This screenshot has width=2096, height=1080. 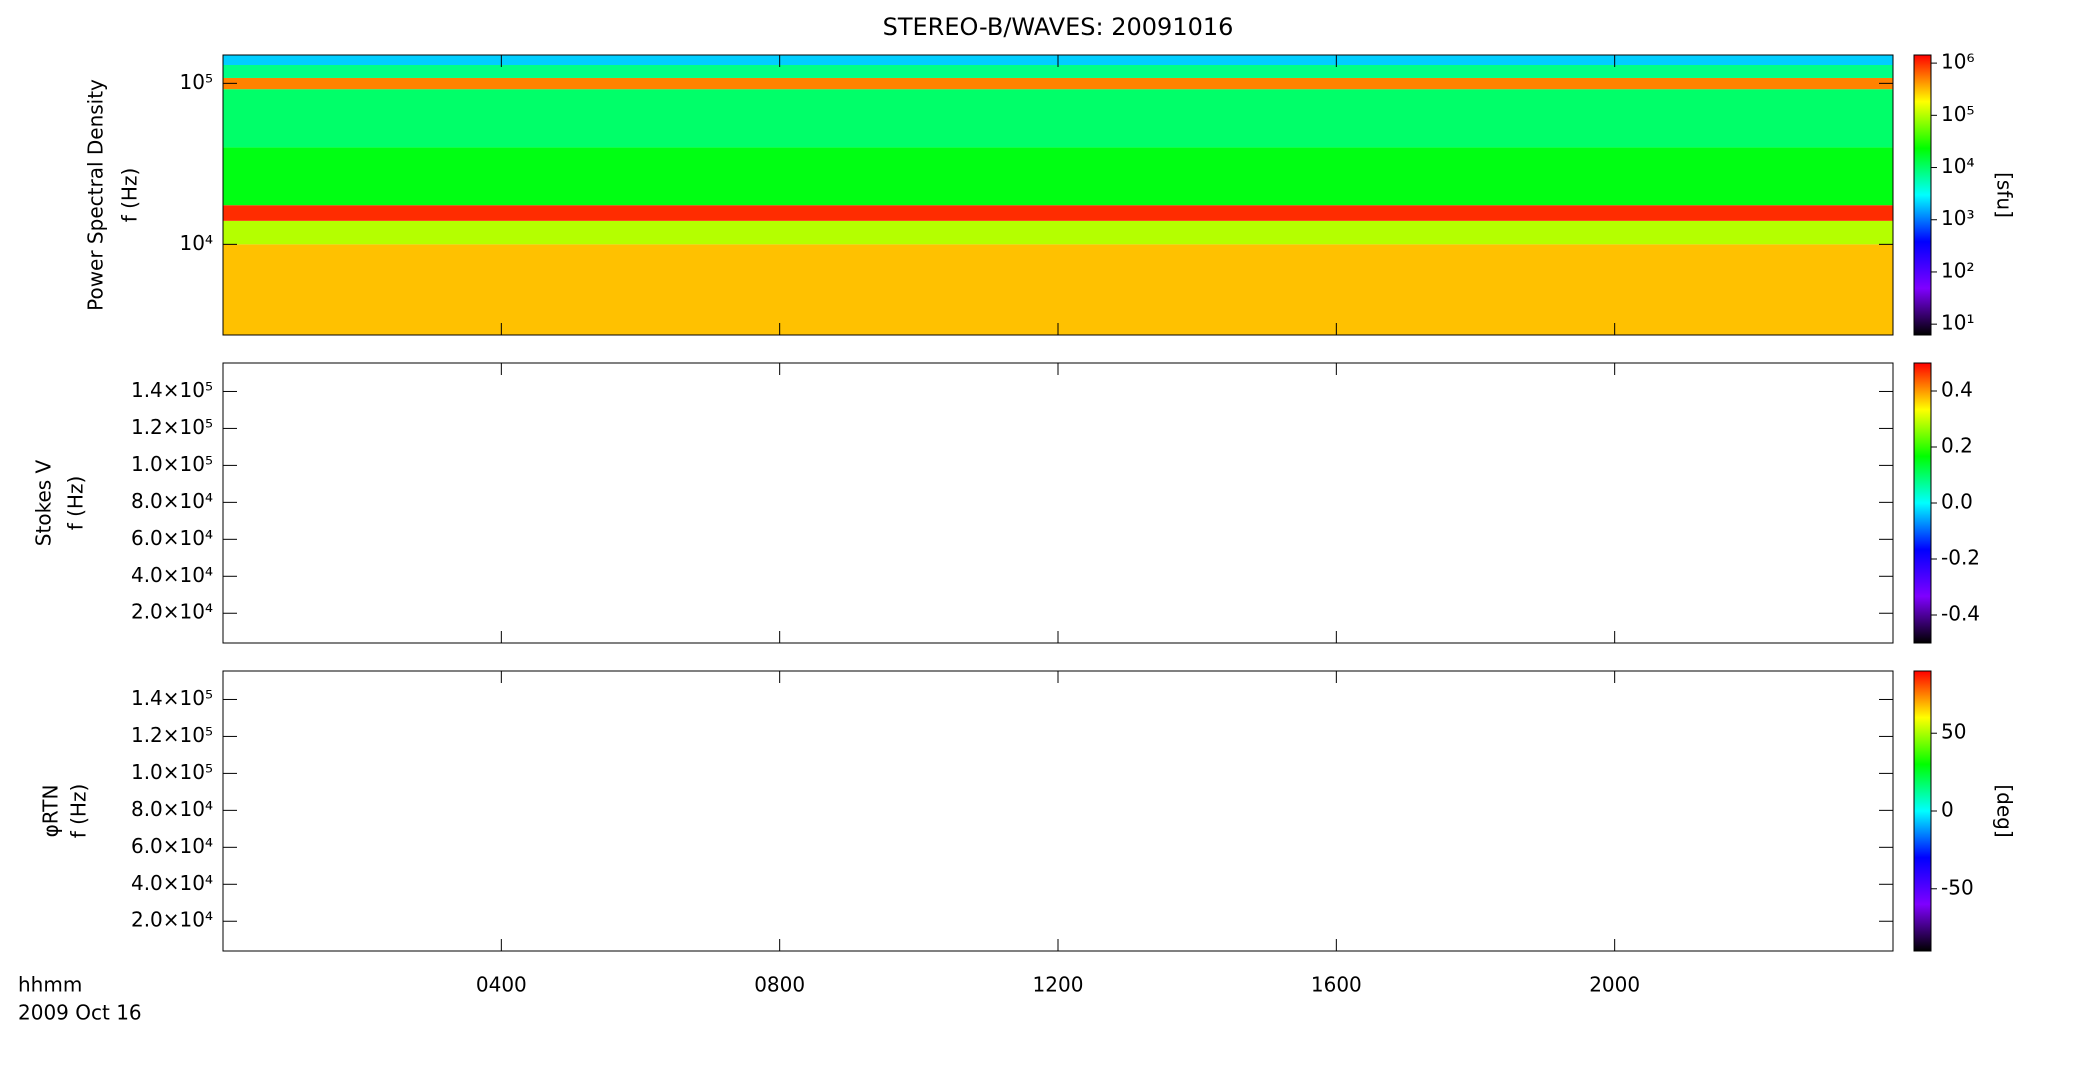 I want to click on colorbar-tick-label: 0, so click(x=1947, y=810).